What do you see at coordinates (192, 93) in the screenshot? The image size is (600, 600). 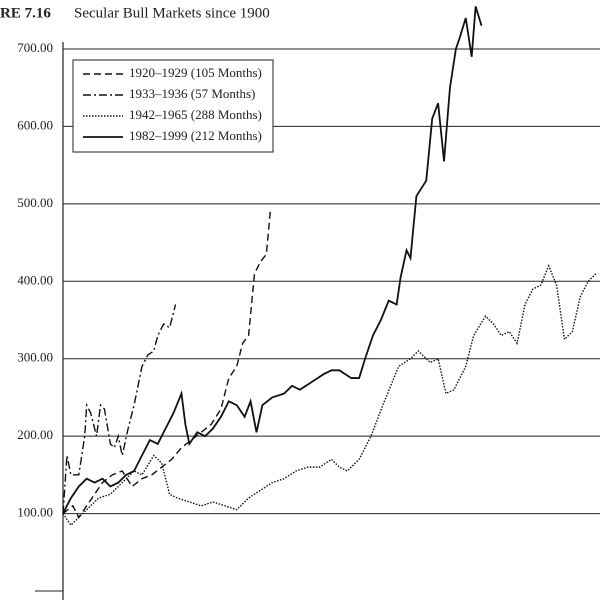 I see `legend-label: 1933–1936 (57 Months)` at bounding box center [192, 93].